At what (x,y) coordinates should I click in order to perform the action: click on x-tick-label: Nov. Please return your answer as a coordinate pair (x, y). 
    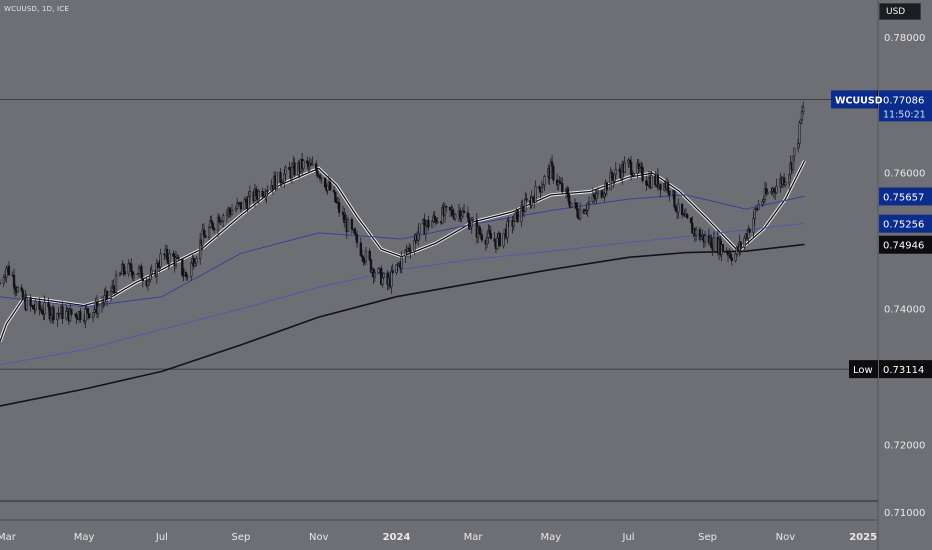
    Looking at the image, I should click on (786, 537).